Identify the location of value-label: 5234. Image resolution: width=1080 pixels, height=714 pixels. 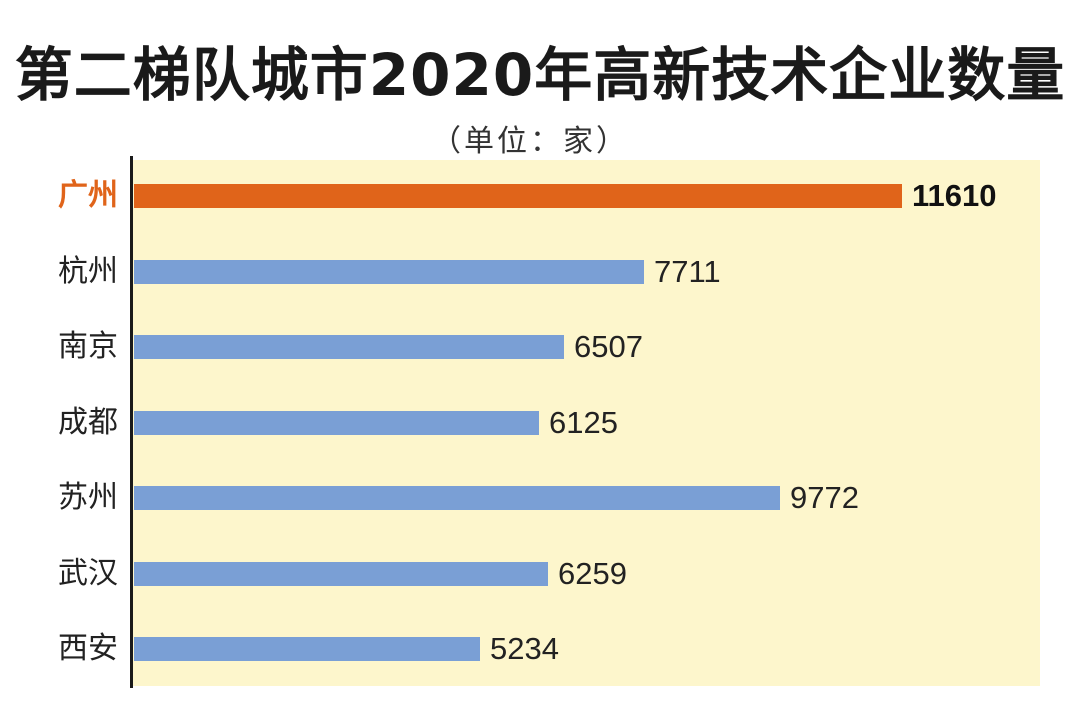
(524, 648).